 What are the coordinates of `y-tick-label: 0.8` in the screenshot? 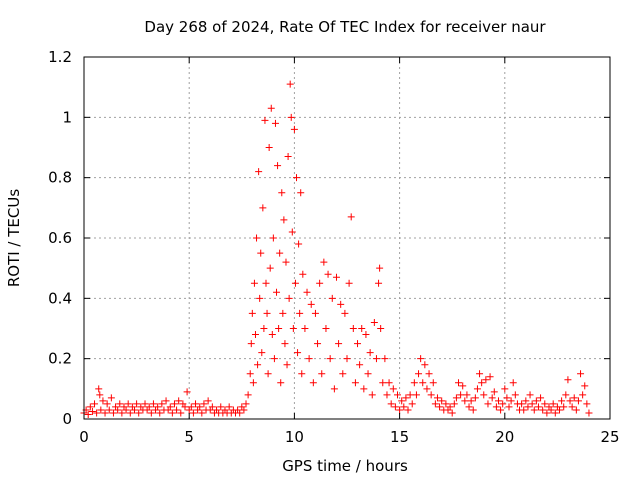 It's located at (60, 178).